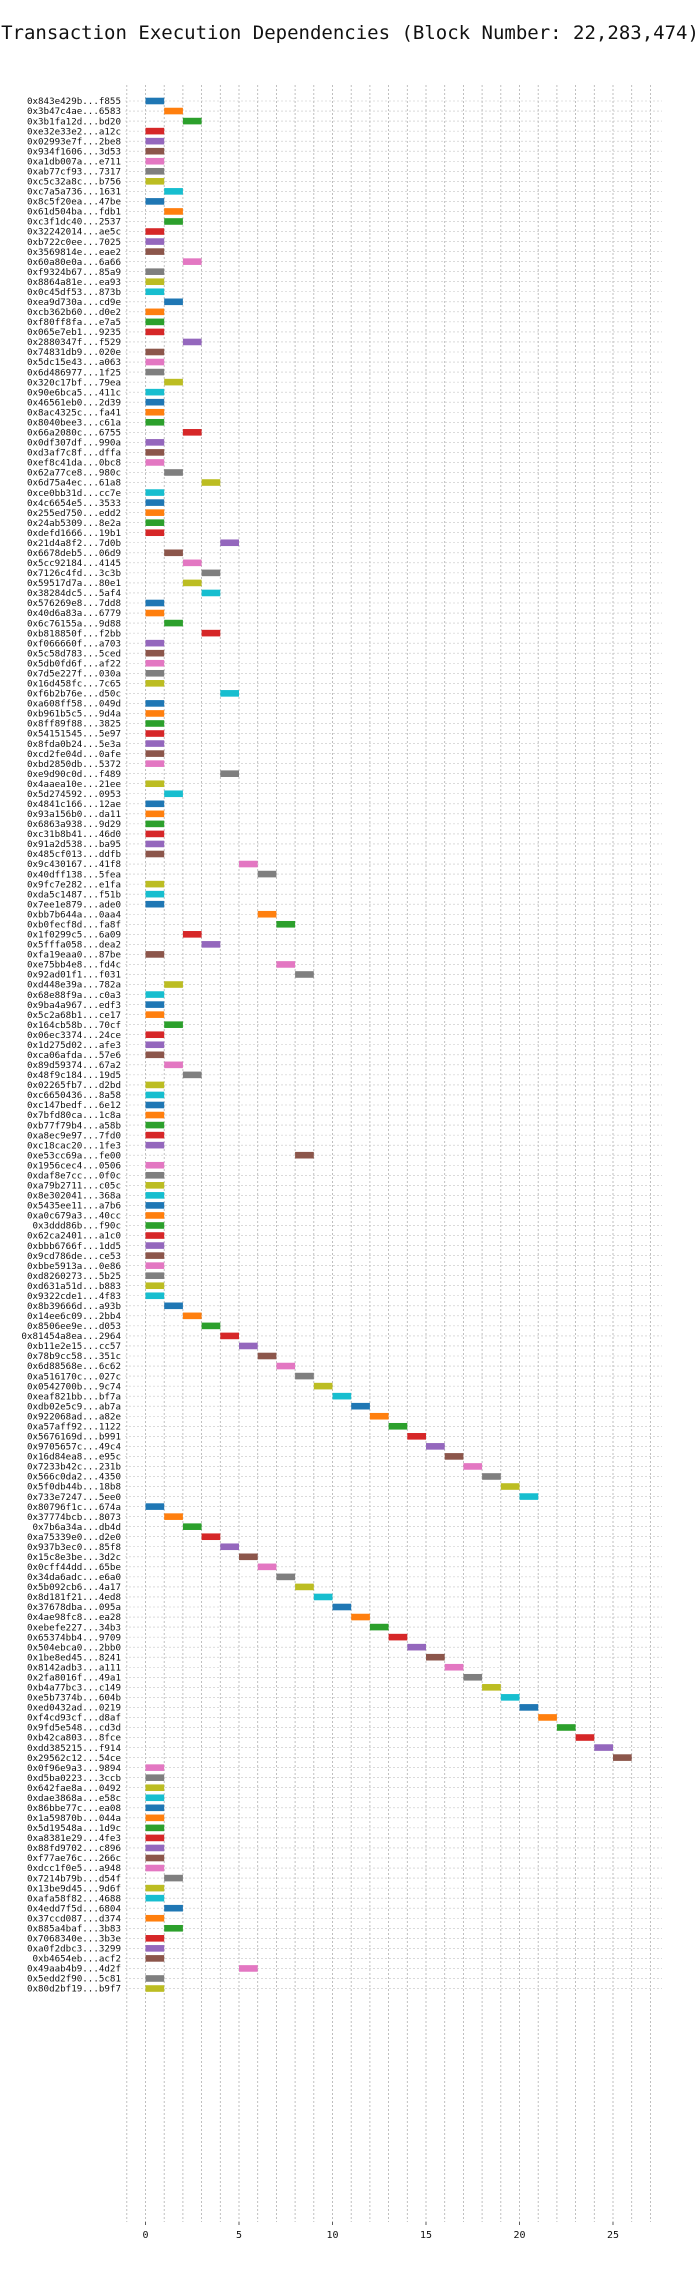 The image size is (700, 2280). Describe the element at coordinates (74, 141) in the screenshot. I see `y-tick-label: 0x02993e7f...2be8` at that location.